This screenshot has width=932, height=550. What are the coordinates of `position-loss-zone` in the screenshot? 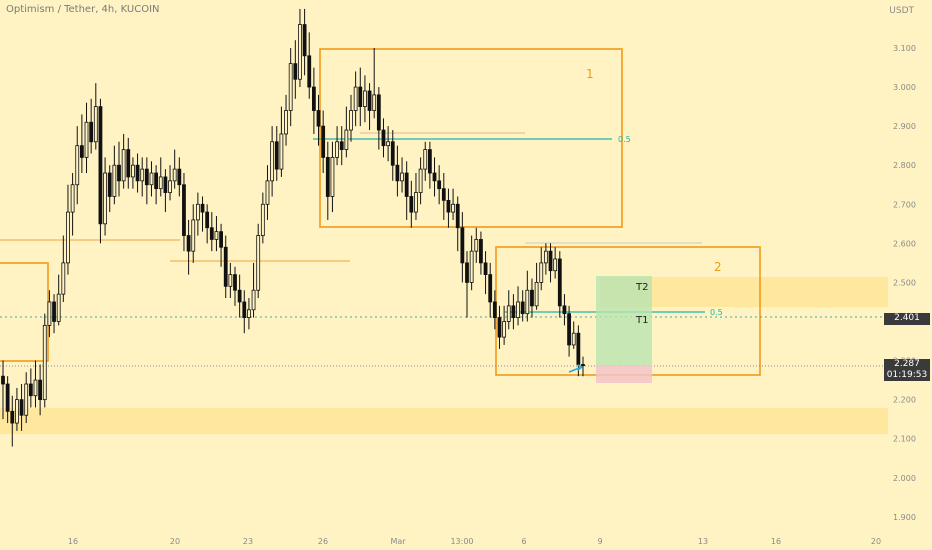 It's located at (624, 374).